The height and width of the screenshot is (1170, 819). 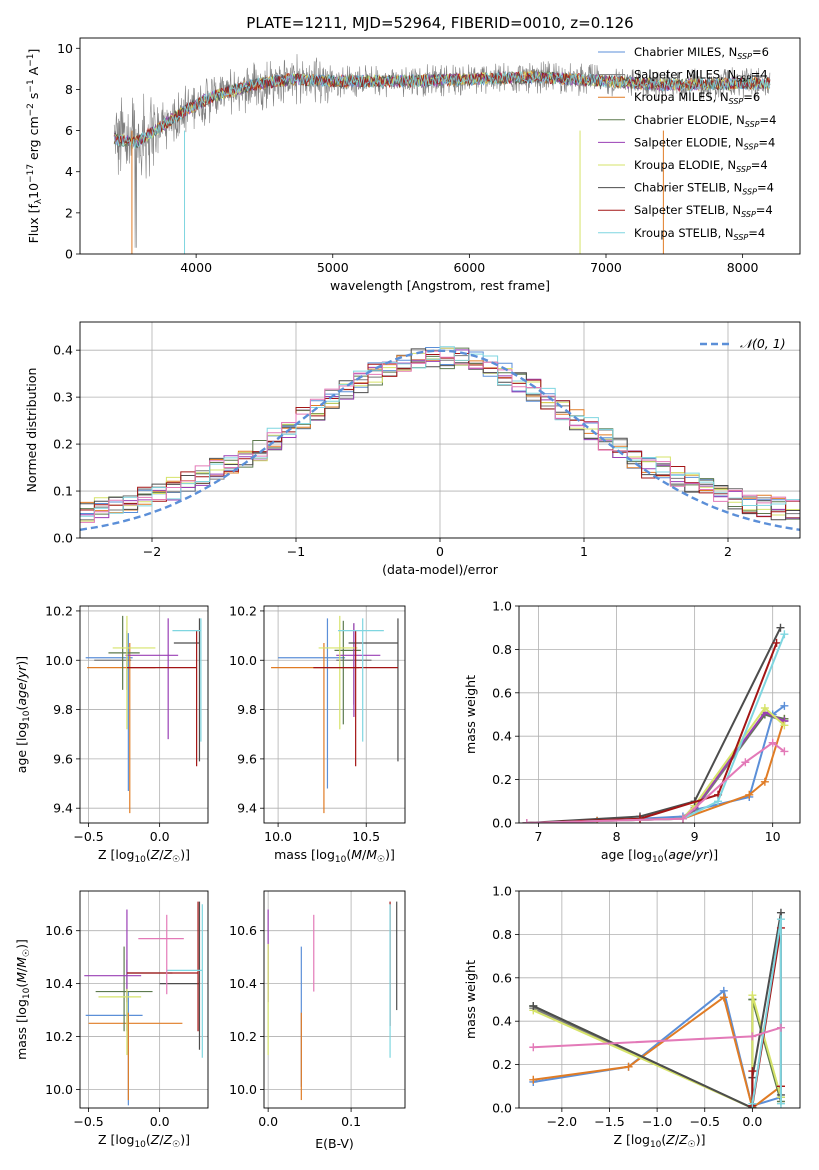 I want to click on x-axis-label: age [log10(age/yr)], so click(x=659, y=856).